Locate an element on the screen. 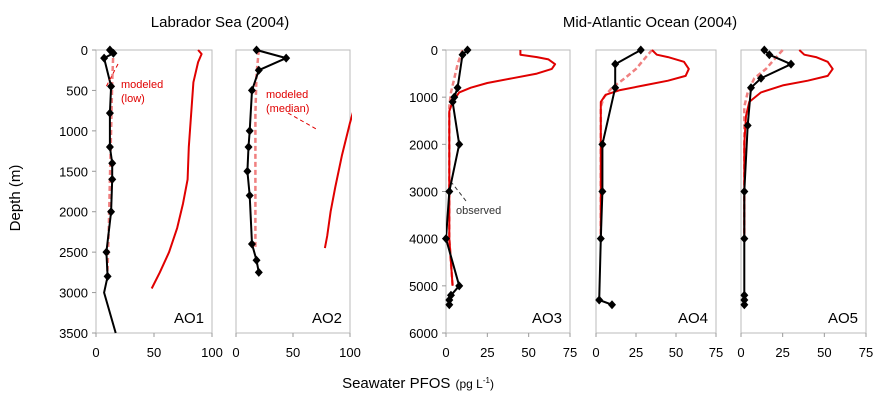  annotation-ao2: modeled (median) is located at coordinates (292, 110).